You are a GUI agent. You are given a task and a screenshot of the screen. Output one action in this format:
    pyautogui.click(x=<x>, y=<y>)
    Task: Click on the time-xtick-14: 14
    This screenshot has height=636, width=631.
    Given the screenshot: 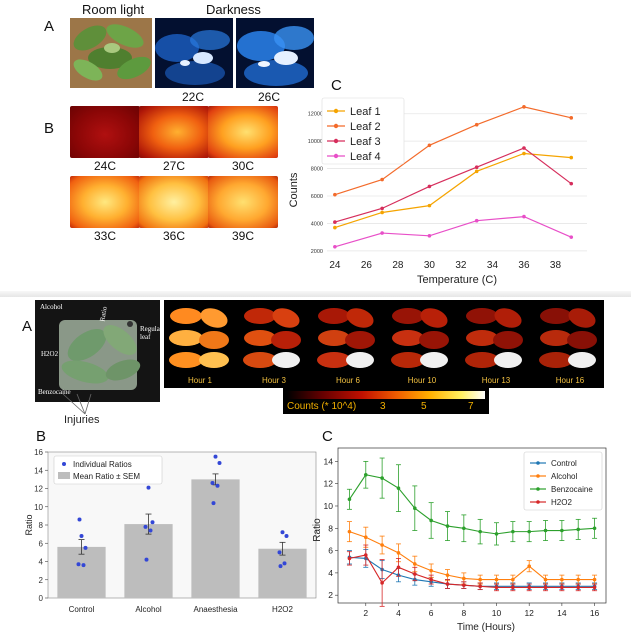 What is the action you would take?
    pyautogui.click(x=562, y=613)
    